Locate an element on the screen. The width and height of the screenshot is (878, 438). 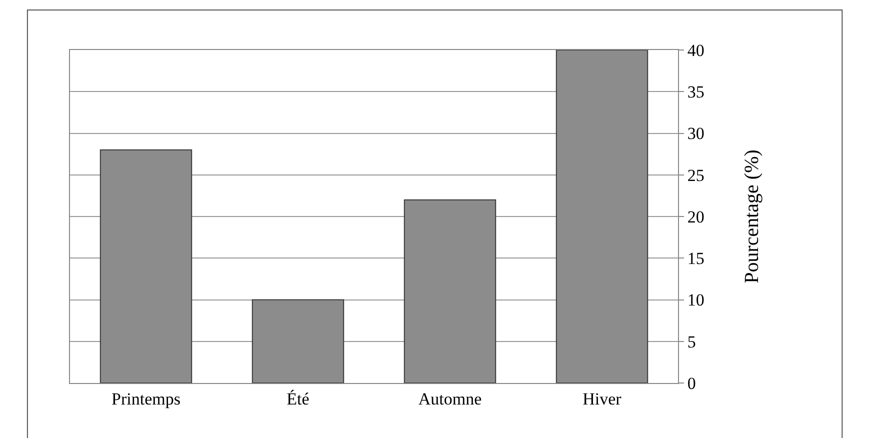
x-tick-label: Été is located at coordinates (298, 398).